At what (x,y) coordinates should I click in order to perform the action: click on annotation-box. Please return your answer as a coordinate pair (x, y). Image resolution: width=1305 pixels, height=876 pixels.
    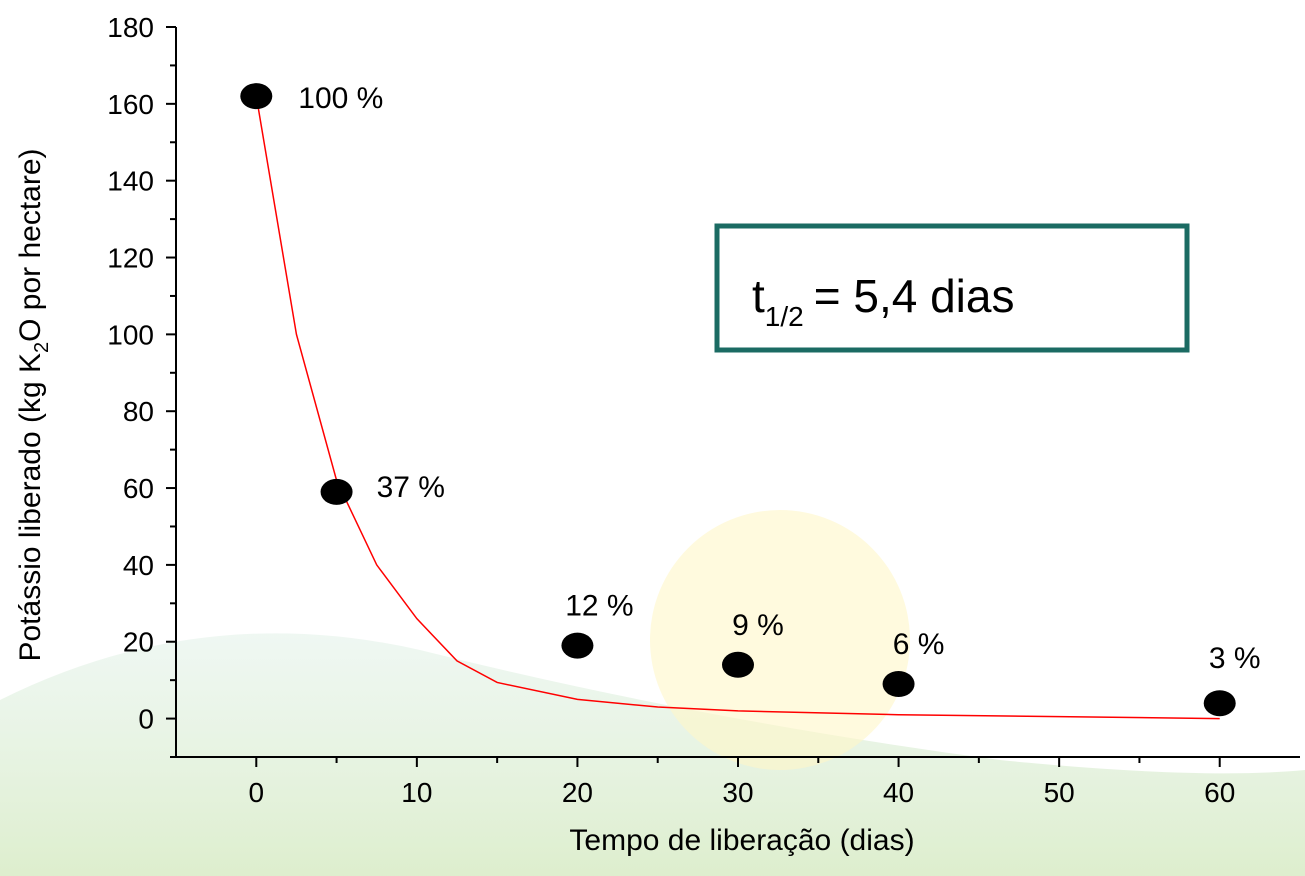
    Looking at the image, I should click on (952, 288).